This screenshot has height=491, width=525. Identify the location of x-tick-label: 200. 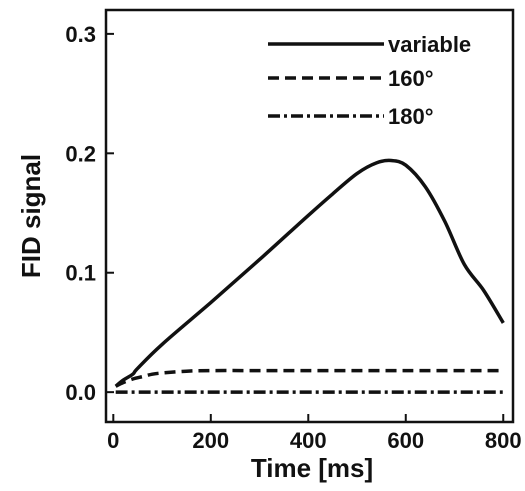
(210, 440).